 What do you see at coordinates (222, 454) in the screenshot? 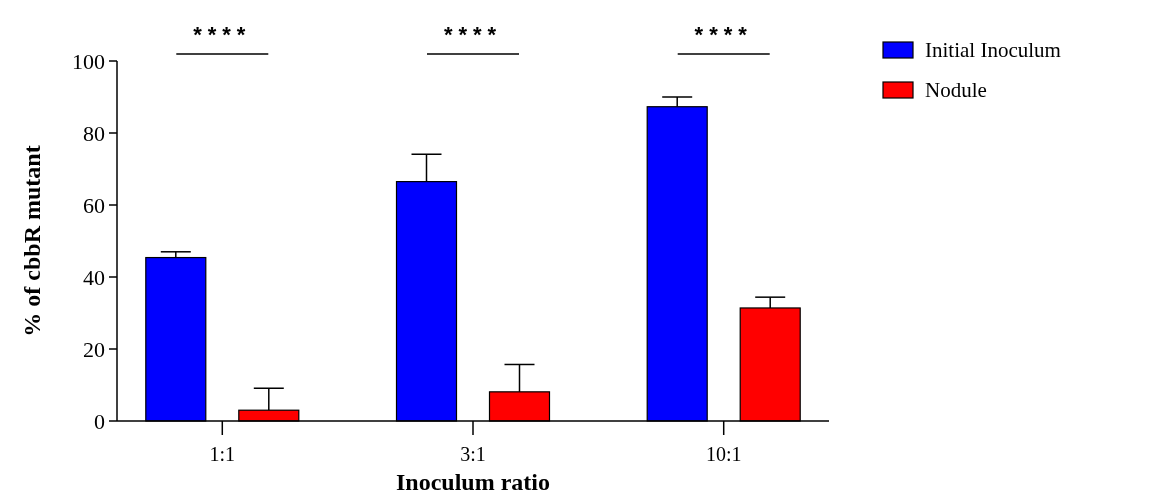
I see `x-tick-label: 1:1` at bounding box center [222, 454].